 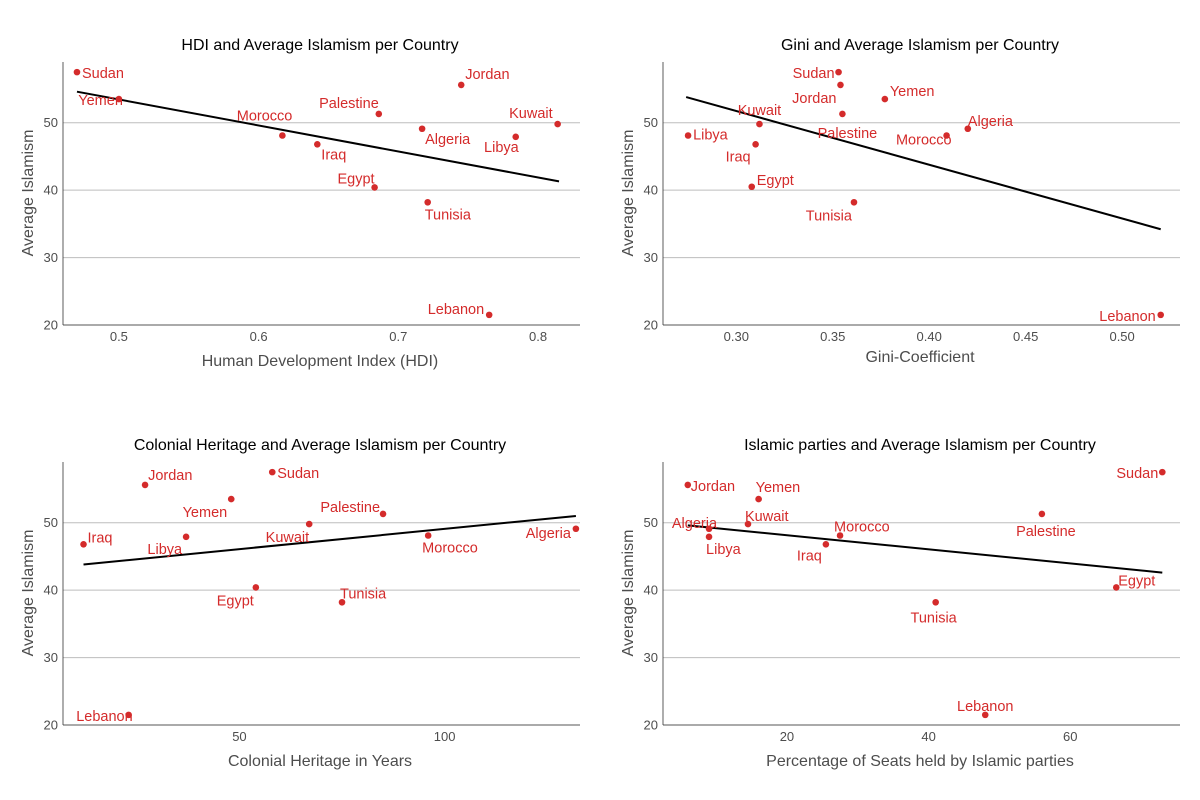 What do you see at coordinates (379, 114) in the screenshot?
I see `panel-1-point-palestine` at bounding box center [379, 114].